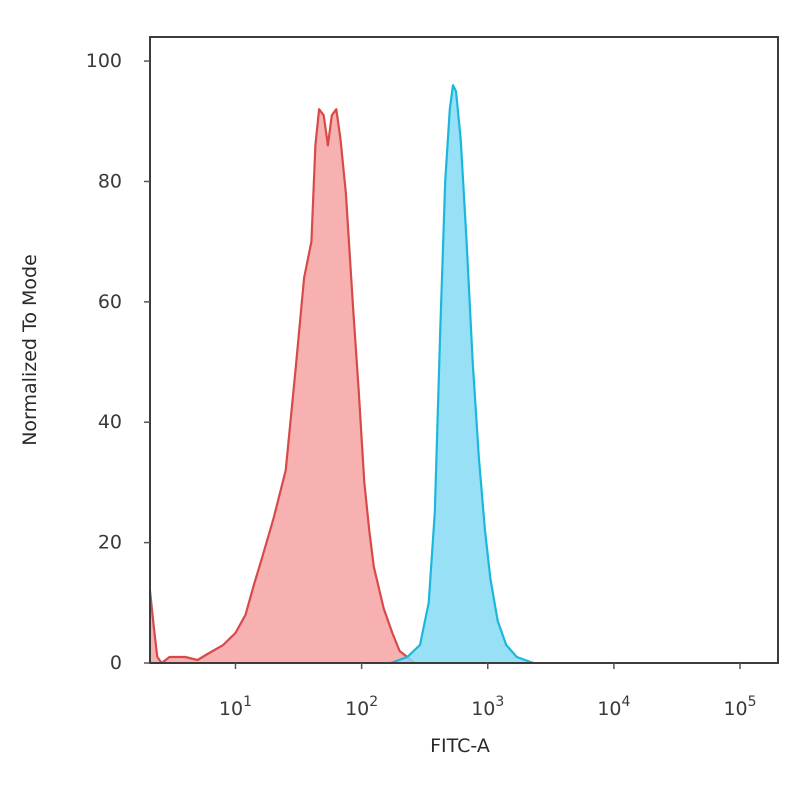 This screenshot has height=800, width=800. Describe the element at coordinates (110, 181) in the screenshot. I see `y-tick-label: 80` at that location.